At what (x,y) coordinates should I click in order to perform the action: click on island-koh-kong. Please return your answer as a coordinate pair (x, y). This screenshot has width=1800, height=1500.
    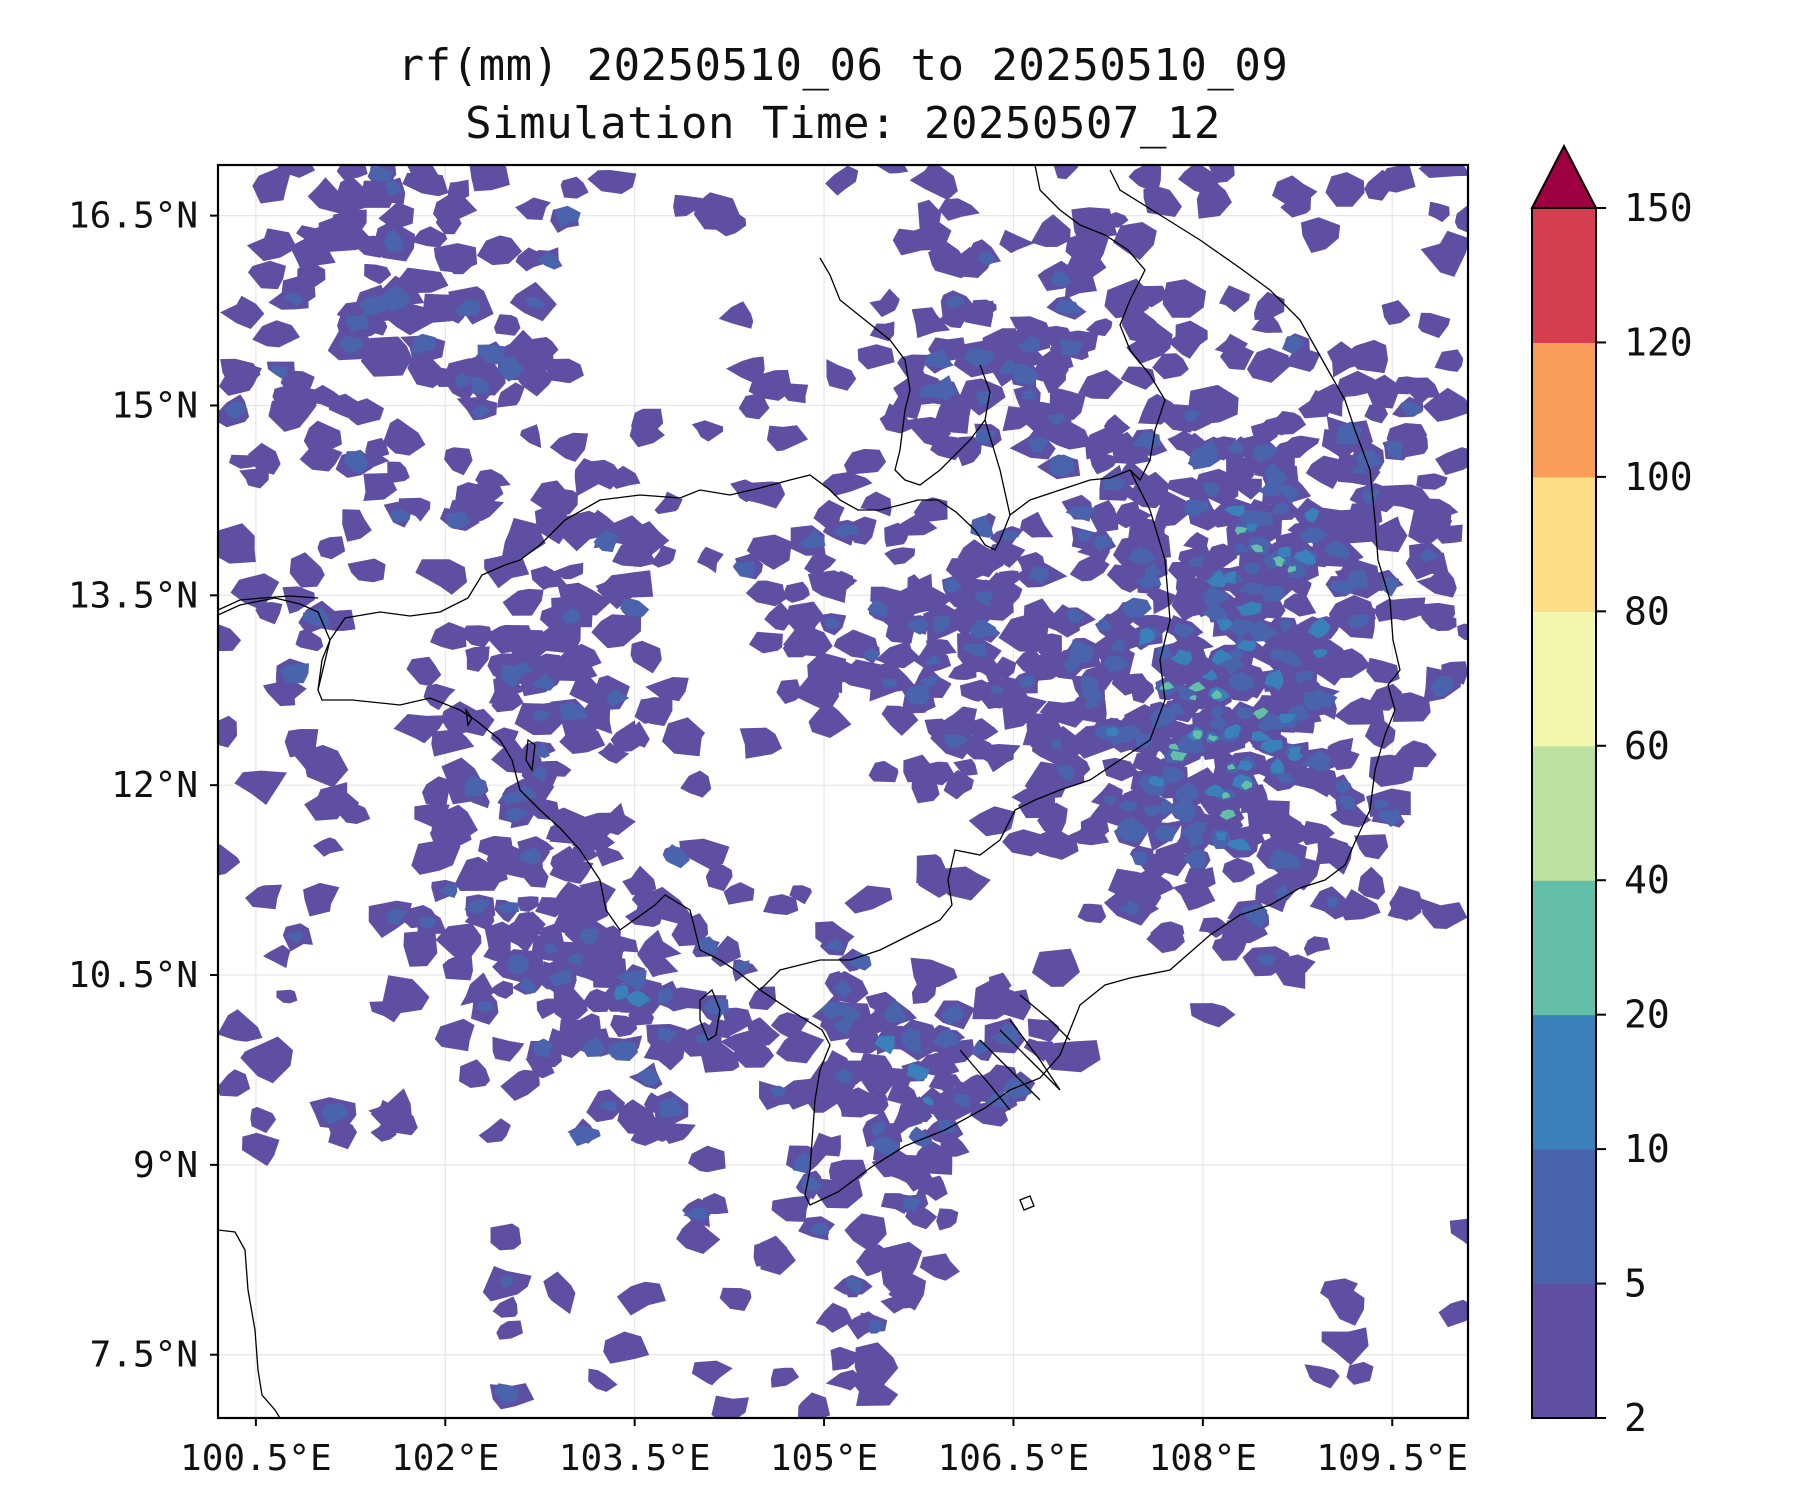
    Looking at the image, I should click on (500, 739).